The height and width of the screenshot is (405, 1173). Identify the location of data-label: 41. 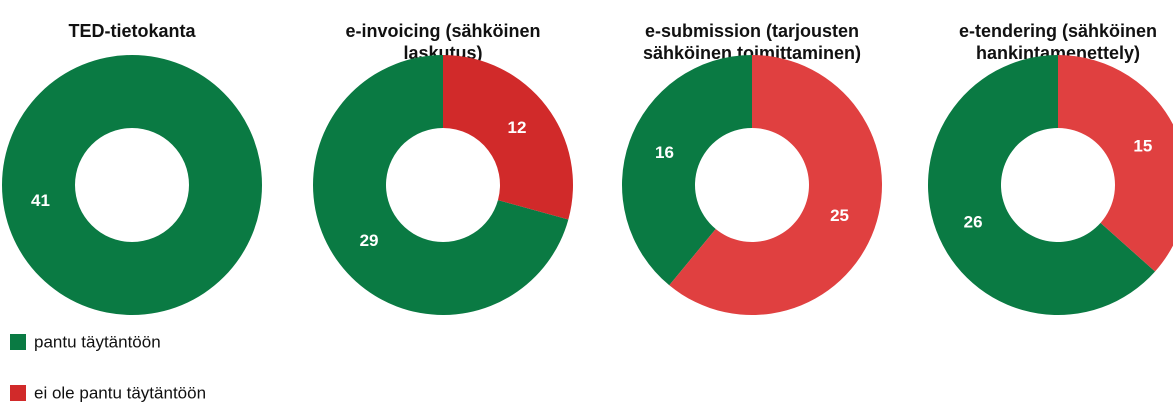
(40, 200).